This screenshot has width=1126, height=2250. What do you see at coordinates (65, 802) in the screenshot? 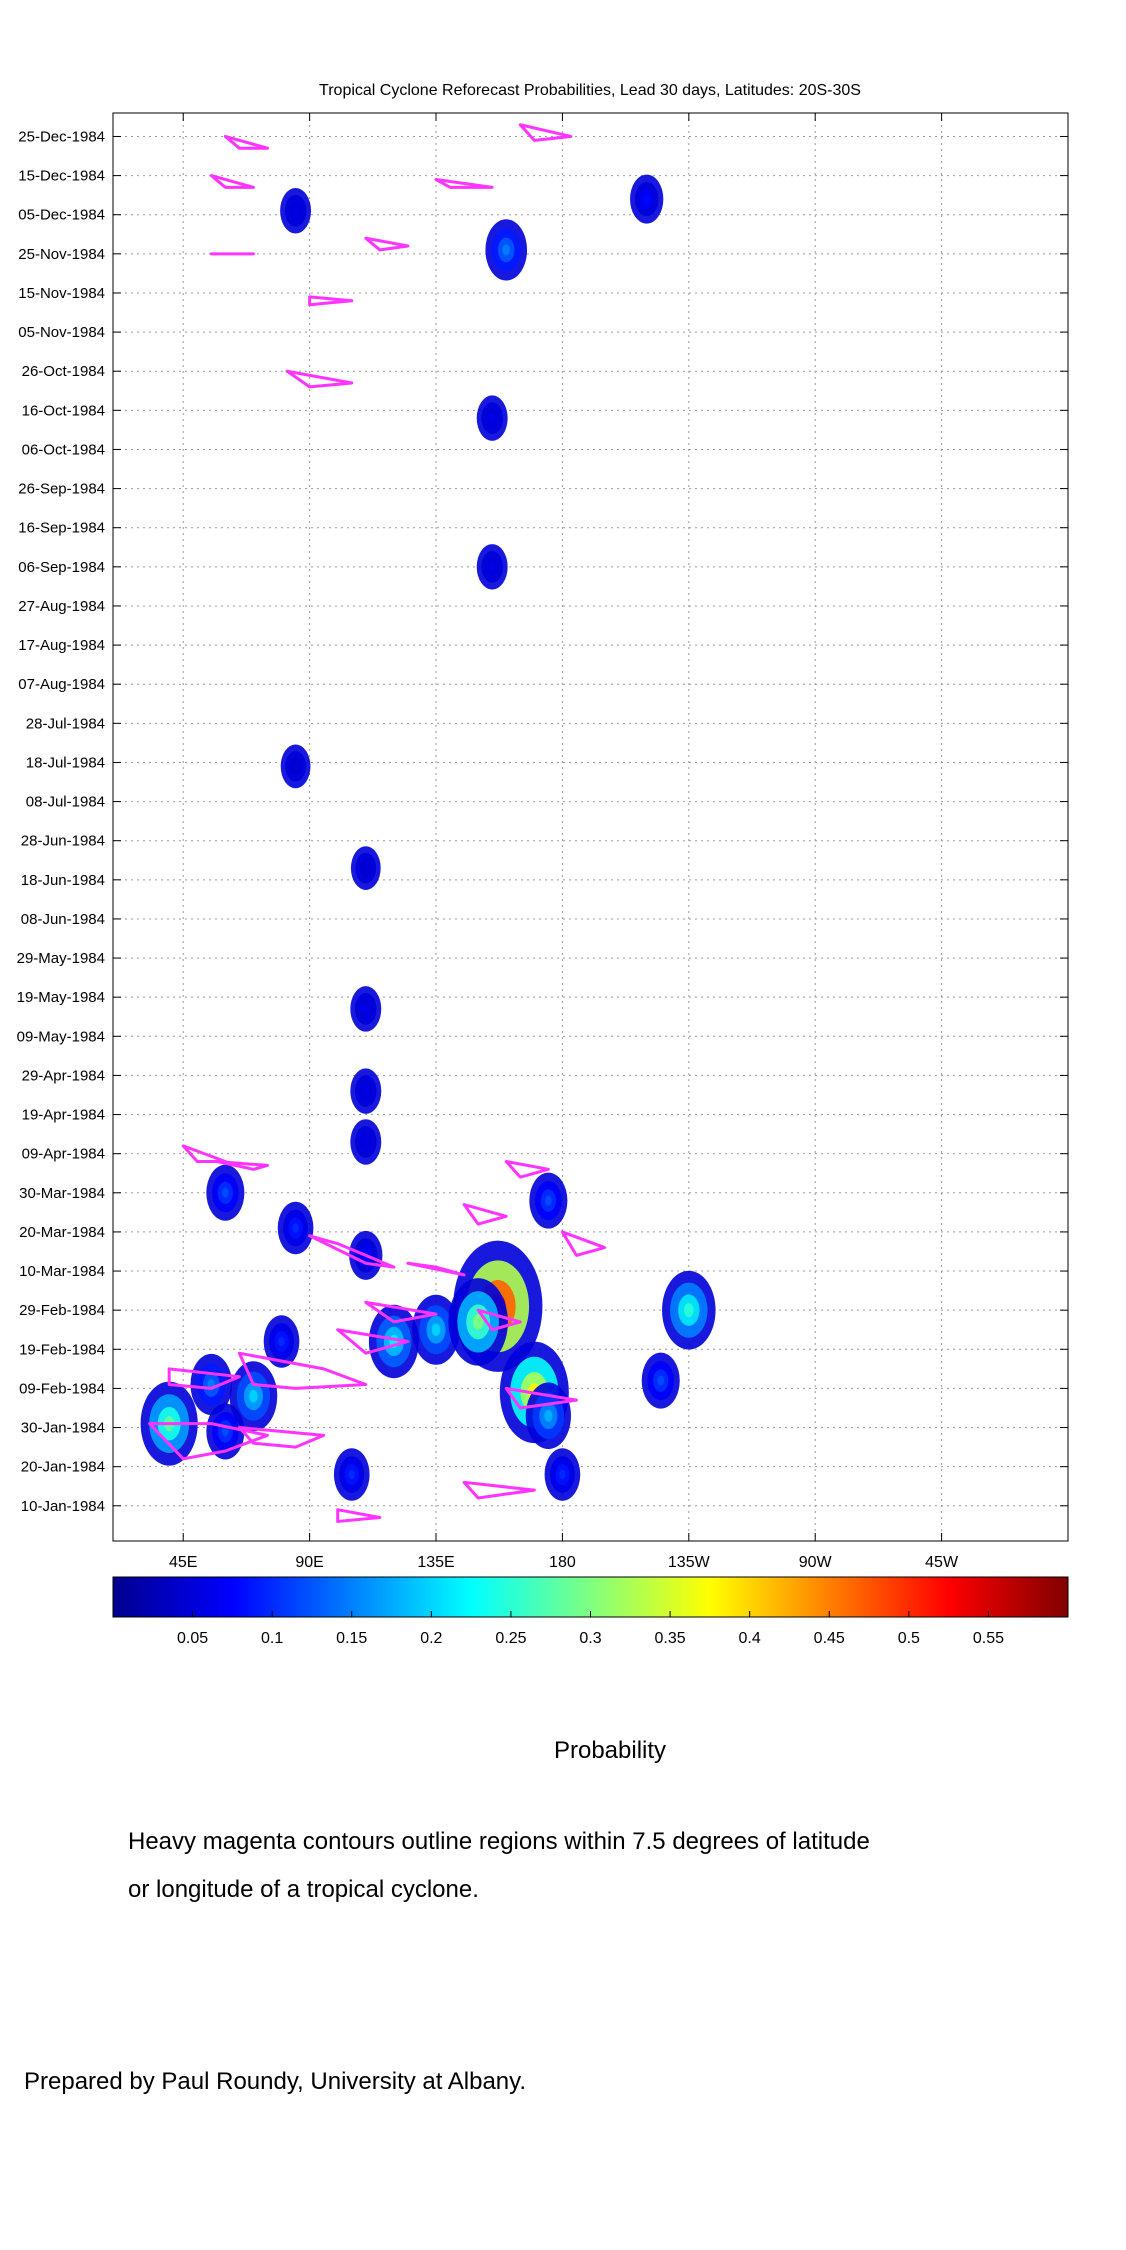
I see `y-tick-label: 08-Jul-1984` at bounding box center [65, 802].